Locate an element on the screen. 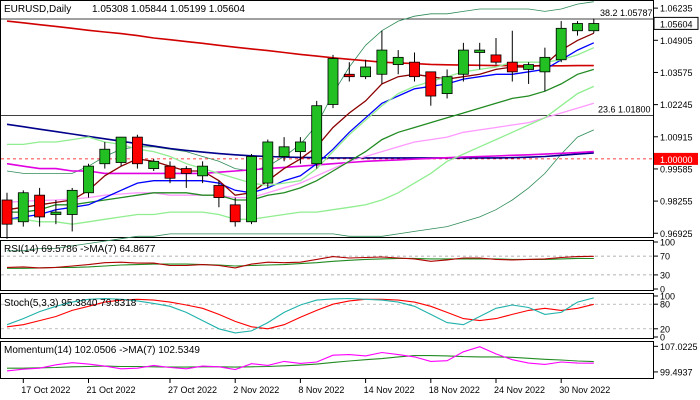 This screenshot has height=400, width=700. last-price-label: 1.05604 is located at coordinates (676, 24).